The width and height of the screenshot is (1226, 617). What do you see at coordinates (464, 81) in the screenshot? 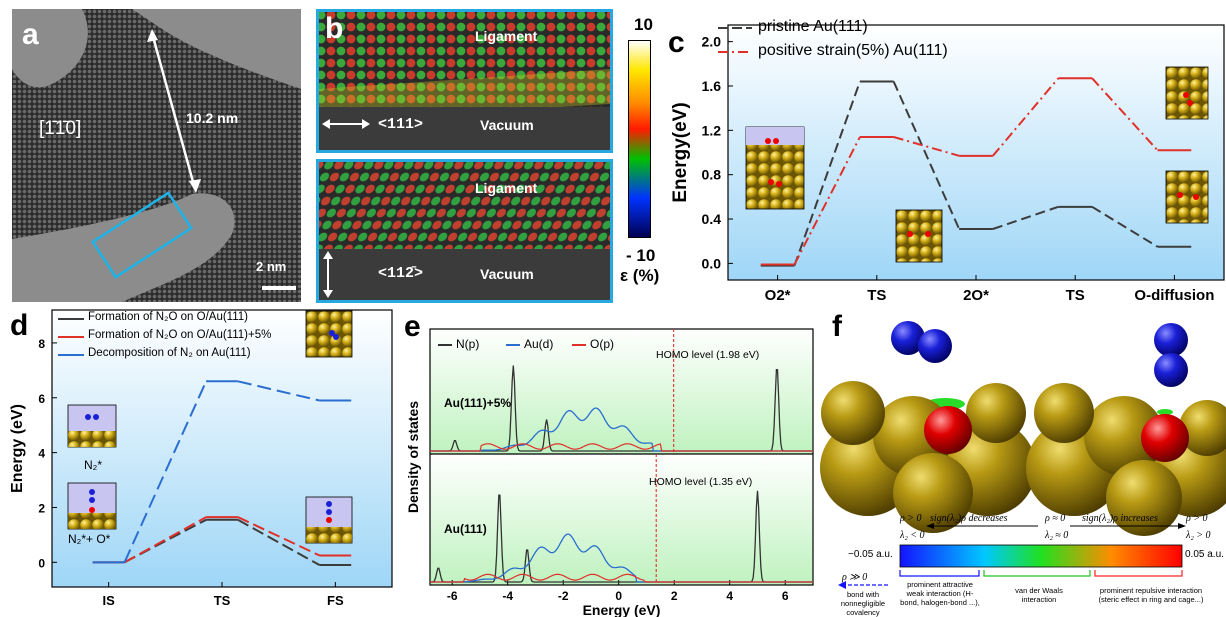
I see `strain-map-top` at bounding box center [464, 81].